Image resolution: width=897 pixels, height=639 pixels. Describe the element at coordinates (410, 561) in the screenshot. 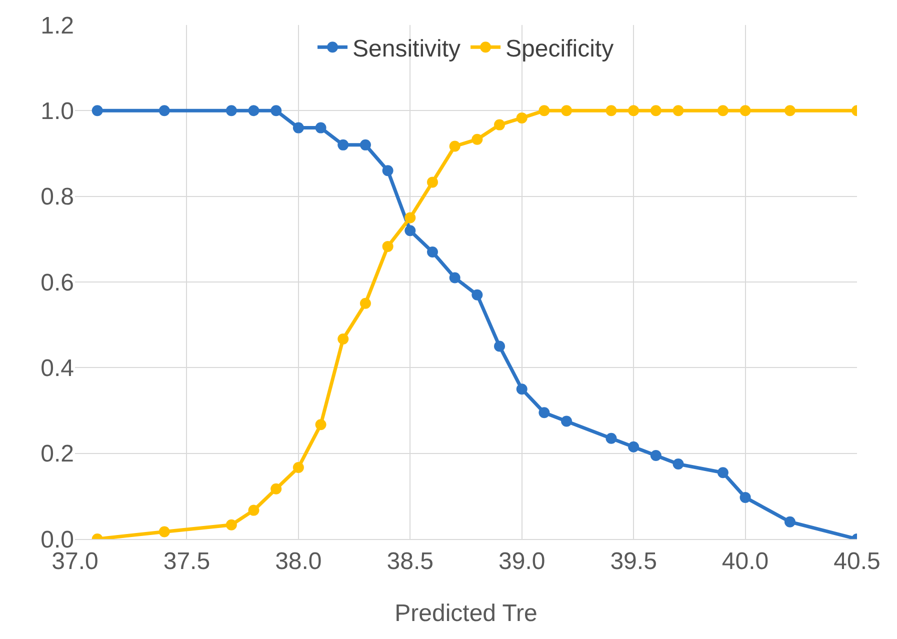

I see `x-tick-label: 38.5` at that location.